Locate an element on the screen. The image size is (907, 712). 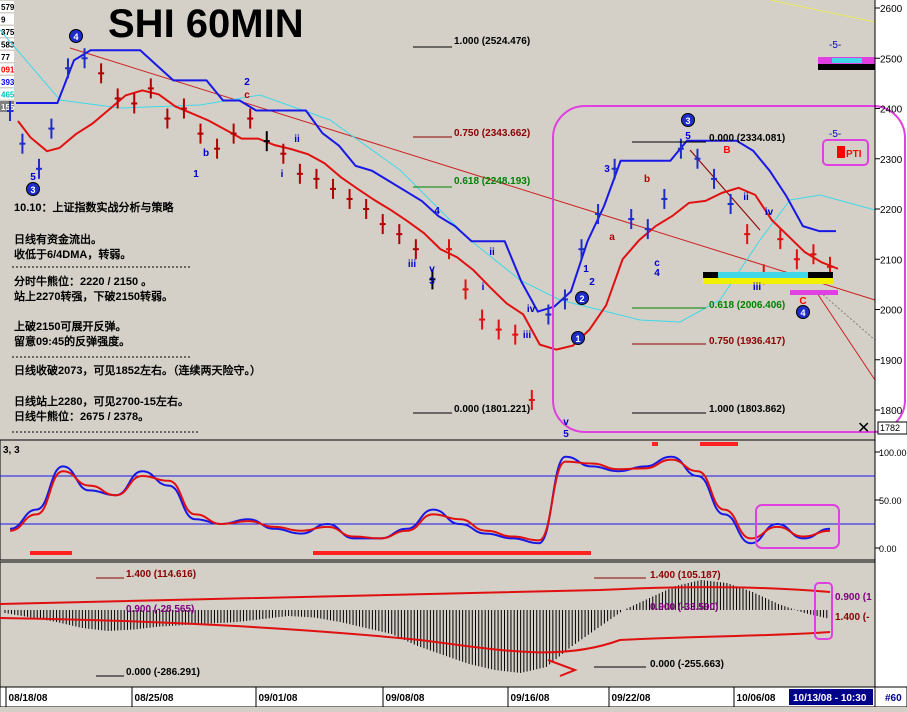
date-label-5: 09/22/08 is located at coordinates (631, 698).